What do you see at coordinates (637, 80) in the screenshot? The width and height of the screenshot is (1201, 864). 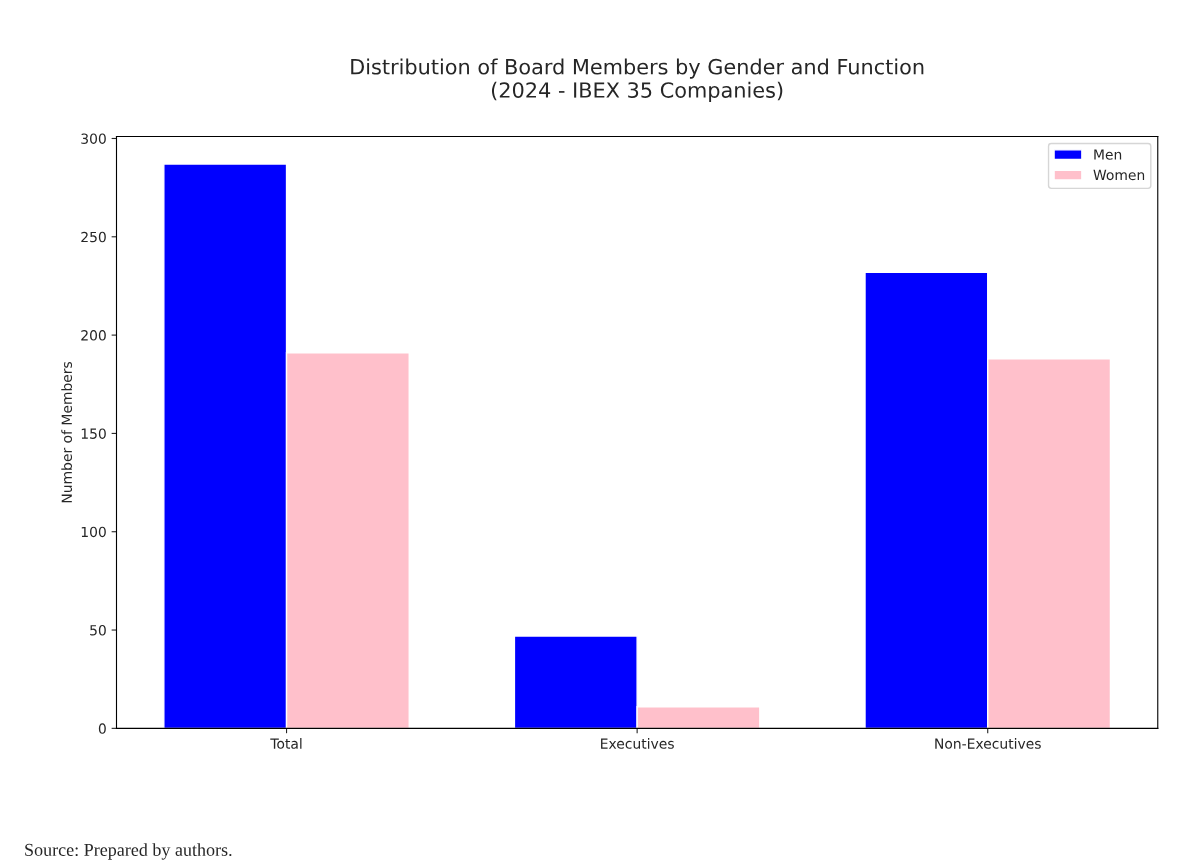 I see `chart-title: Distribution of Board Members by Gender and Function (2024 - IBEX 35 Companies)` at bounding box center [637, 80].